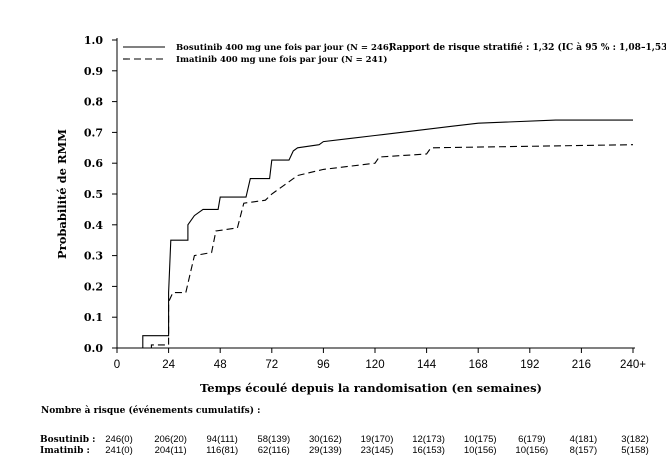 This screenshot has width=666, height=471. Describe the element at coordinates (374, 365) in the screenshot. I see `x-tick-label: 120` at that location.